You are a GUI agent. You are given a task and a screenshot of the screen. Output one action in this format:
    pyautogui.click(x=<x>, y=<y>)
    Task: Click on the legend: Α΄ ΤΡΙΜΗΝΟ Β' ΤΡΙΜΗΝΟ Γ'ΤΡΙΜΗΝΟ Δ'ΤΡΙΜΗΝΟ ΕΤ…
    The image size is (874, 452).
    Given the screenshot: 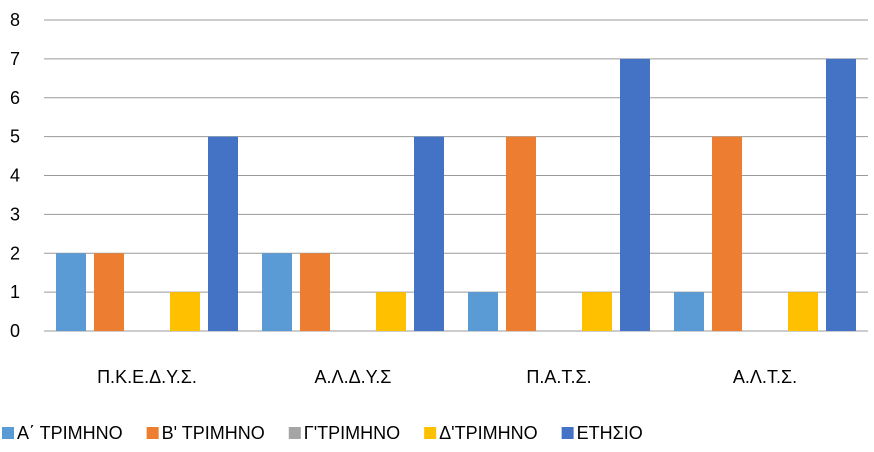 What is the action you would take?
    pyautogui.click(x=322, y=433)
    